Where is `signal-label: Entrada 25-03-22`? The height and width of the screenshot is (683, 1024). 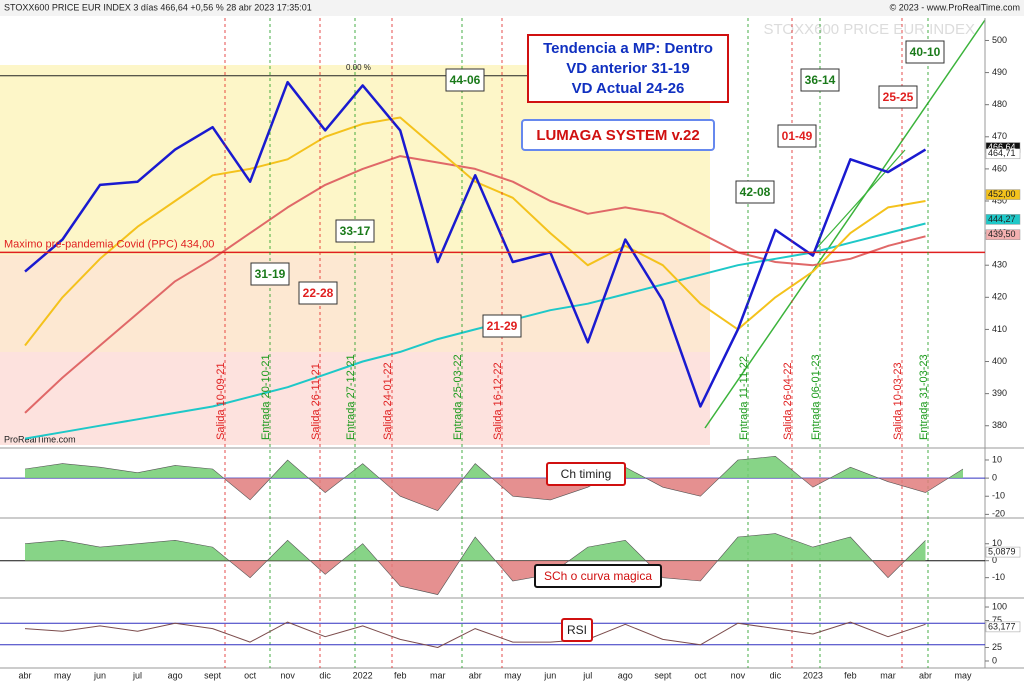
signal-label: Entrada 25-03-22 is located at coordinates (458, 397).